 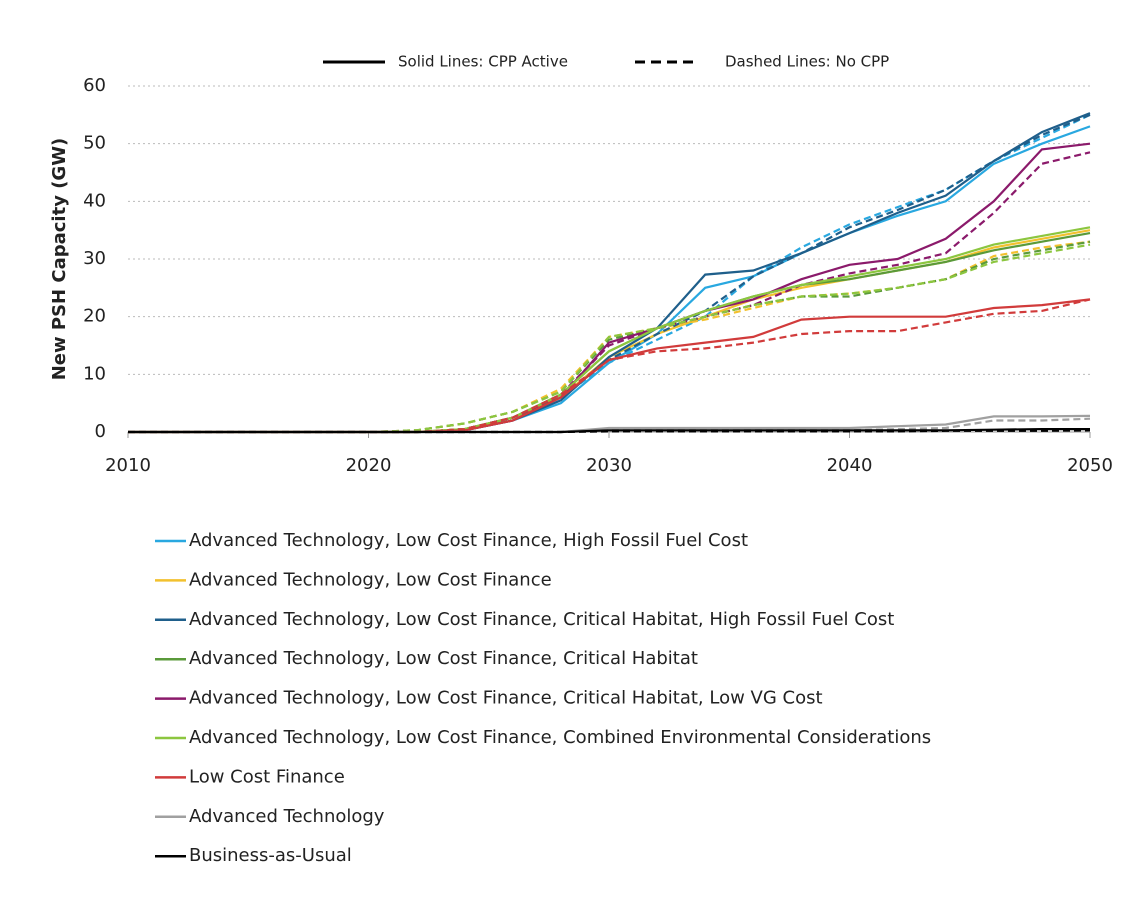 What do you see at coordinates (94, 316) in the screenshot?
I see `y-tick-label: 20` at bounding box center [94, 316].